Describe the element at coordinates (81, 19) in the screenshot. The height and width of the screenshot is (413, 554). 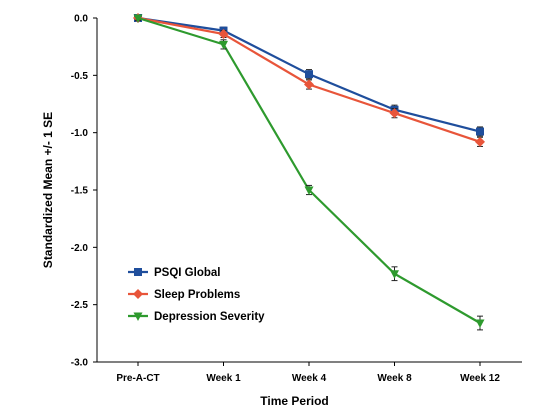
I see `y-tick-label: 0.0` at that location.